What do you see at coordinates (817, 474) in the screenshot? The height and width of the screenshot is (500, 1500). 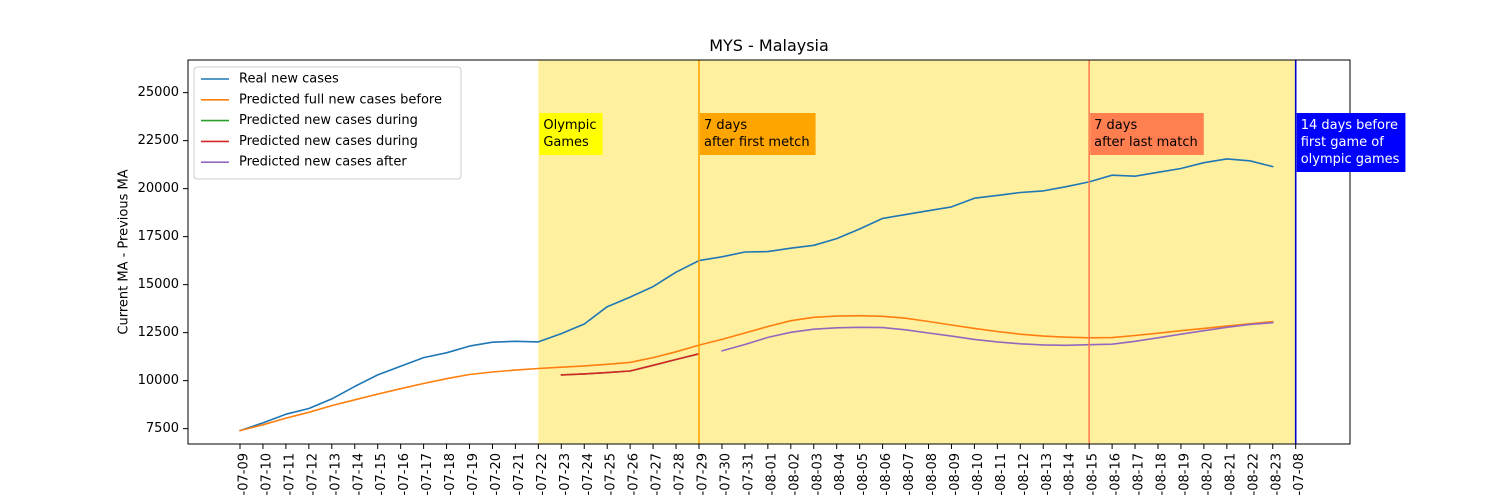 I see `x-tick-label: -08-03` at bounding box center [817, 474].